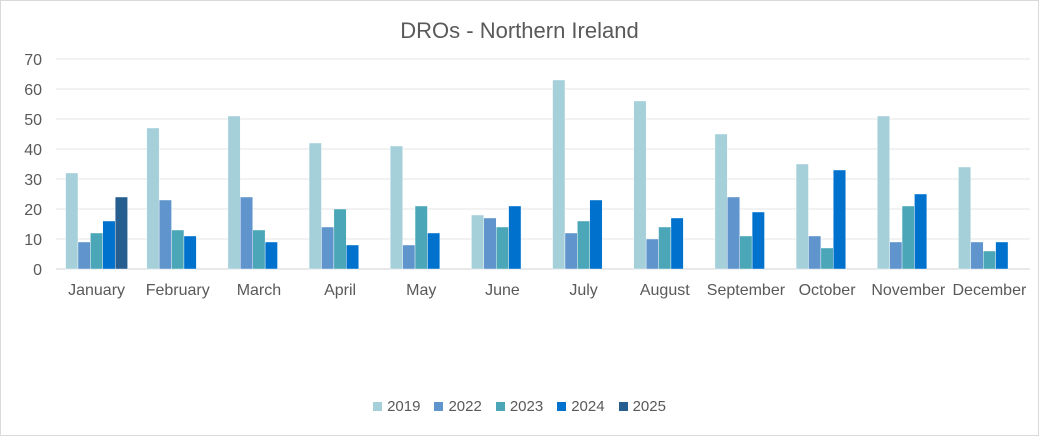 This screenshot has width=1039, height=436. I want to click on bar-2024-september, so click(758, 240).